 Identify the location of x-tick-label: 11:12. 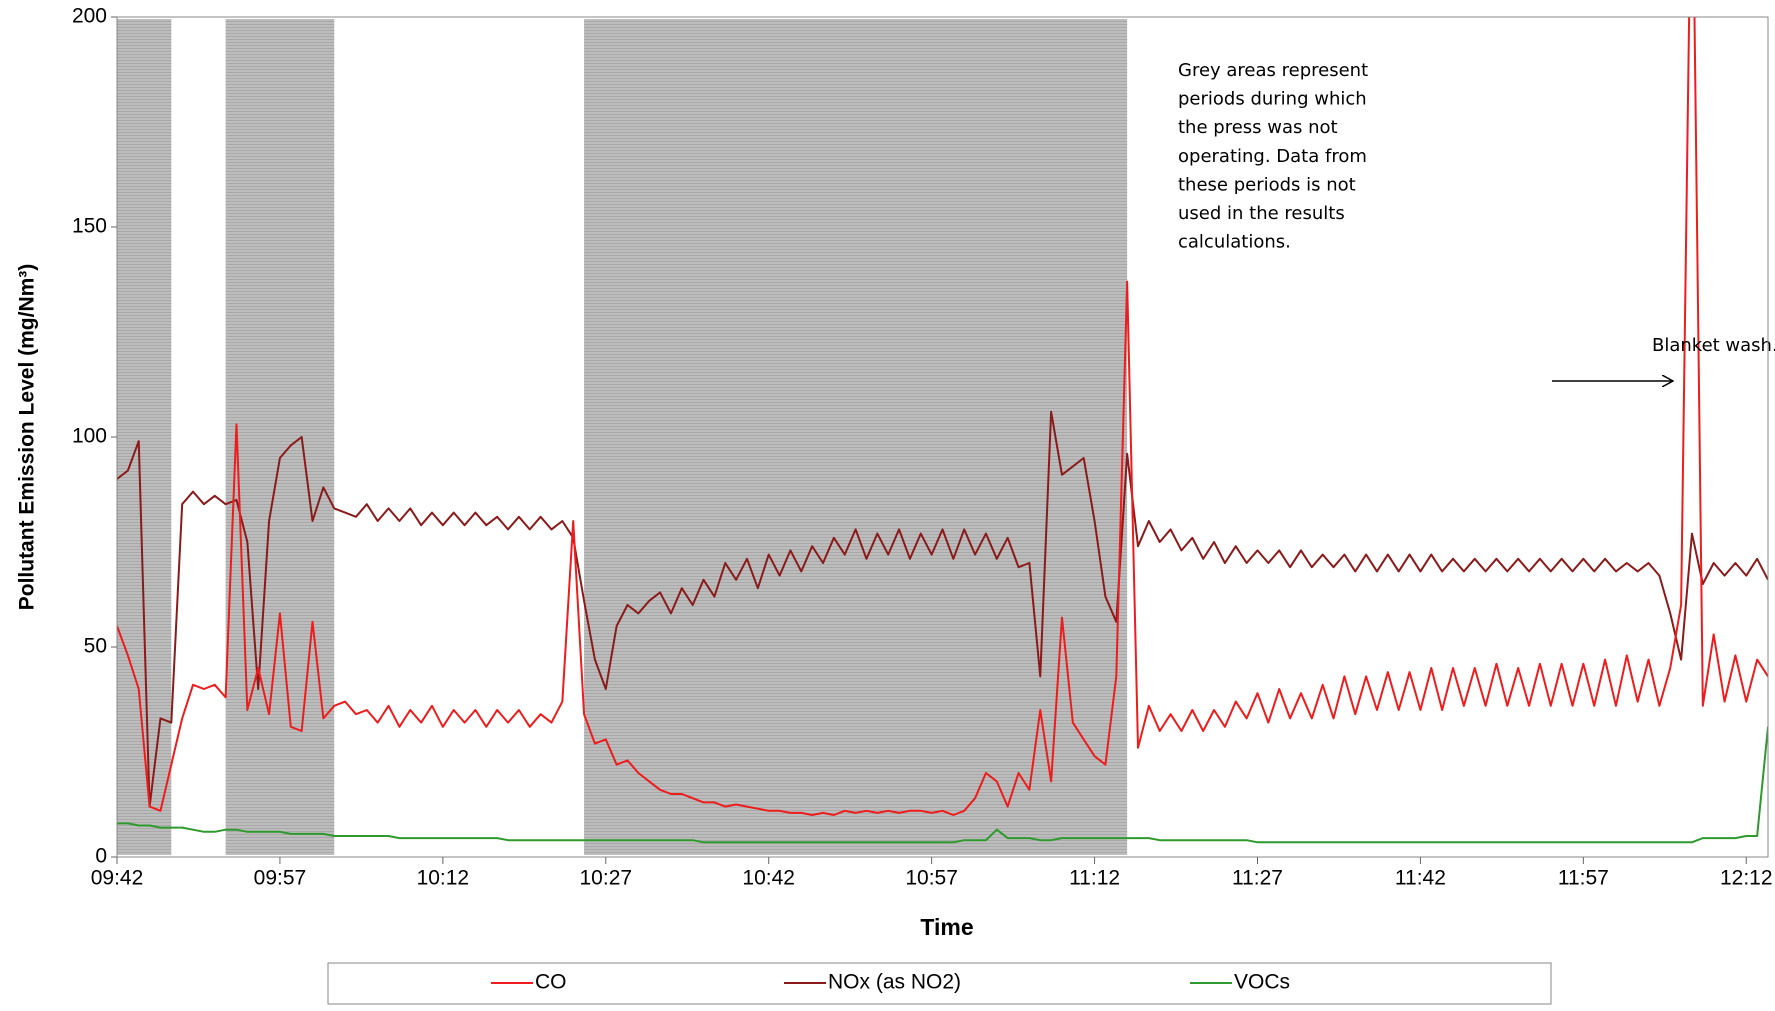
(1094, 878).